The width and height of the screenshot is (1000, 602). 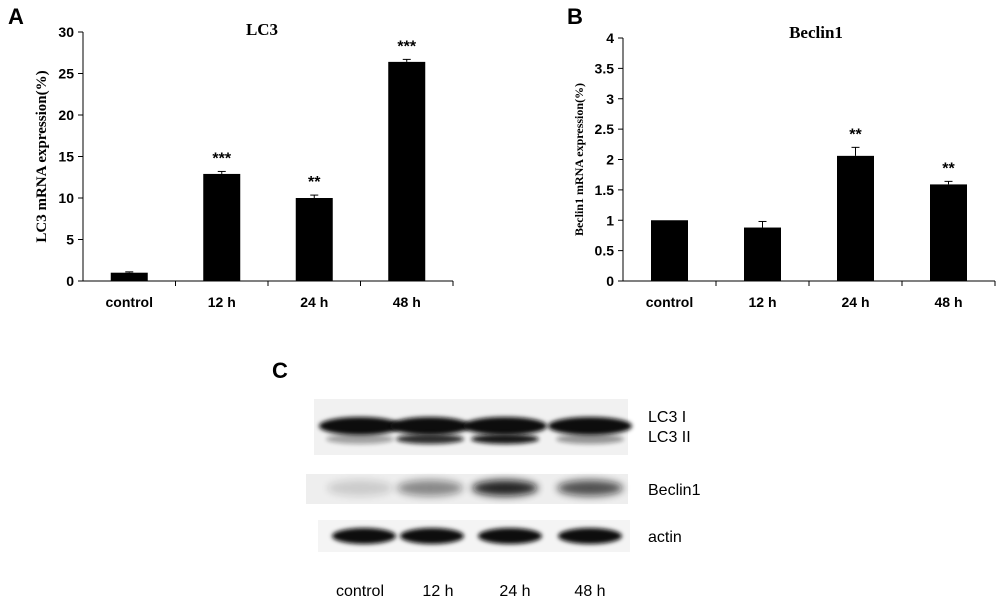 What do you see at coordinates (674, 490) in the screenshot?
I see `blot-row-label: Beclin1` at bounding box center [674, 490].